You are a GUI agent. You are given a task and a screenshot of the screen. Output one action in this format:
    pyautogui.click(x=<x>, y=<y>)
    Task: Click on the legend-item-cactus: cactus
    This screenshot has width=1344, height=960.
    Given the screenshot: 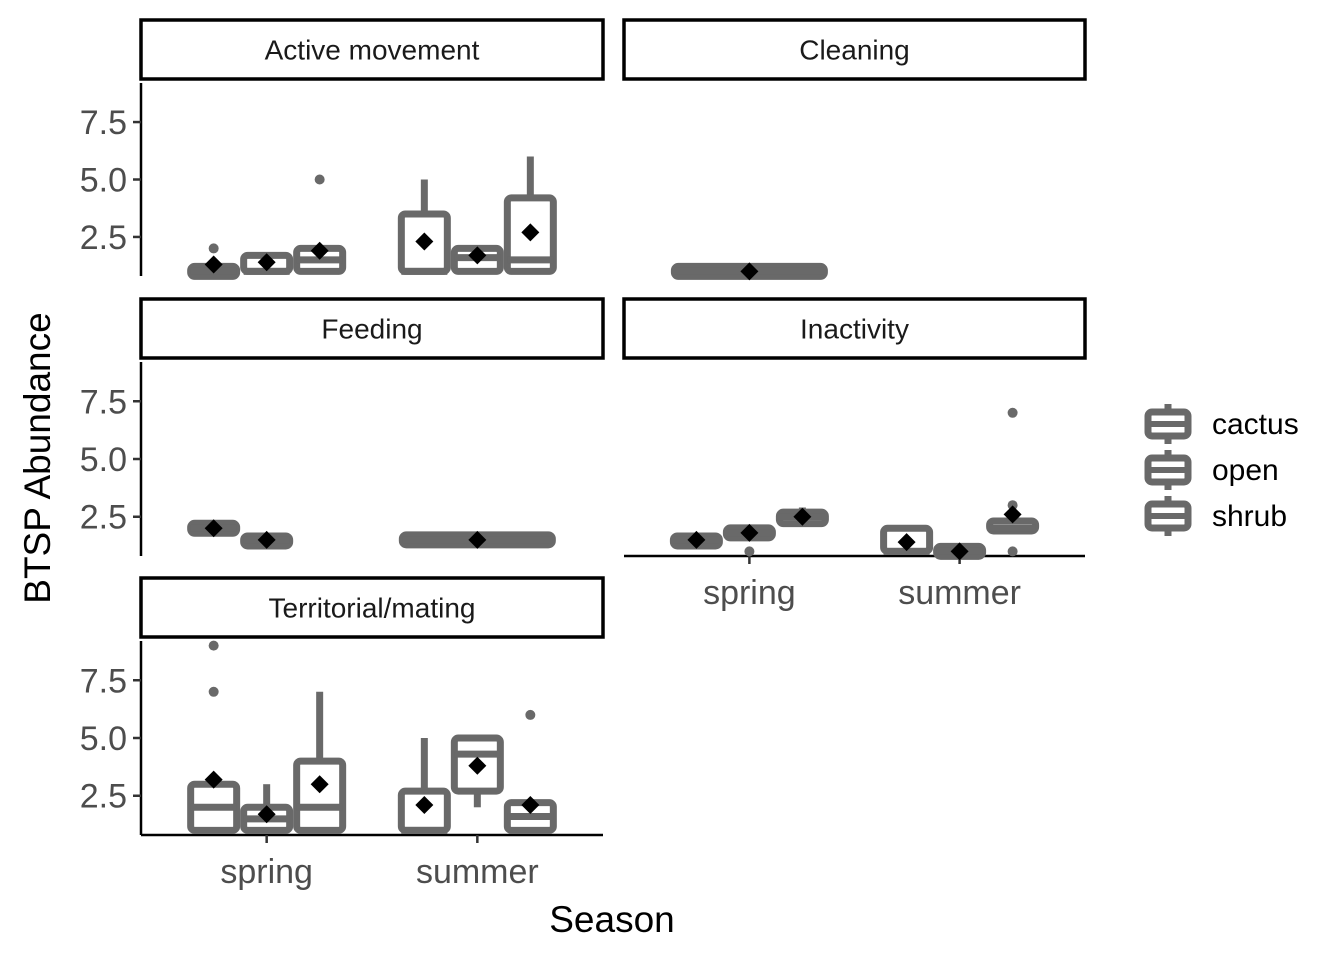 What is the action you would take?
    pyautogui.click(x=1221, y=424)
    